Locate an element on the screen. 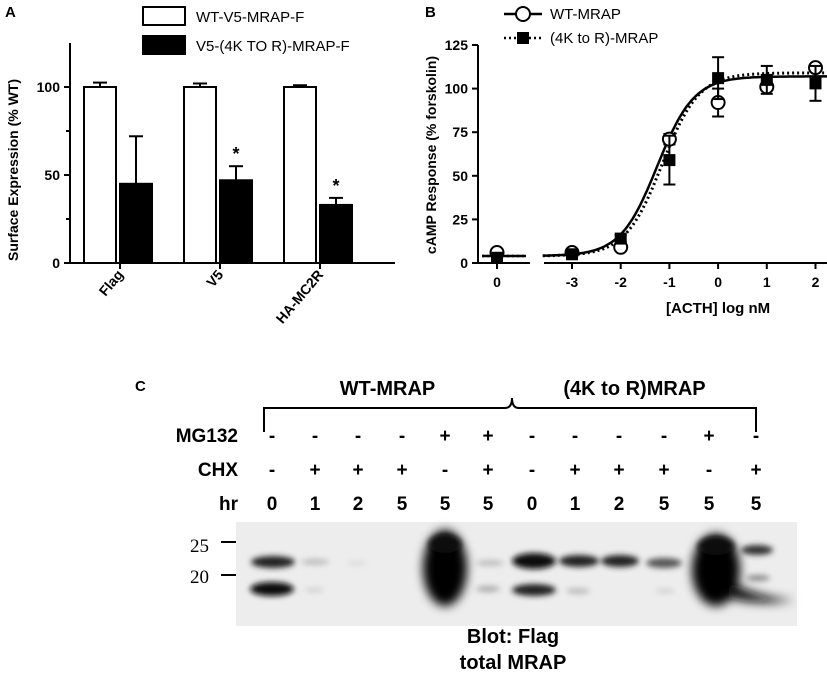  x-tick-label: -3 is located at coordinates (572, 282).